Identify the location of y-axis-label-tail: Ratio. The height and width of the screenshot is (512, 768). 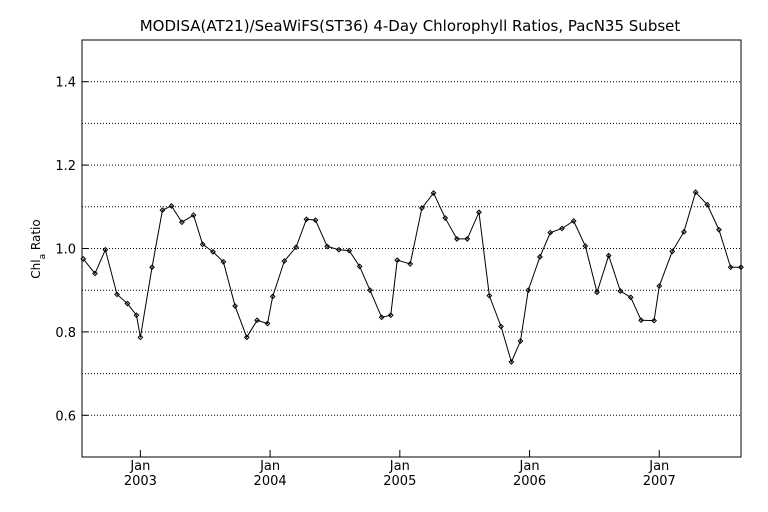
(36, 236).